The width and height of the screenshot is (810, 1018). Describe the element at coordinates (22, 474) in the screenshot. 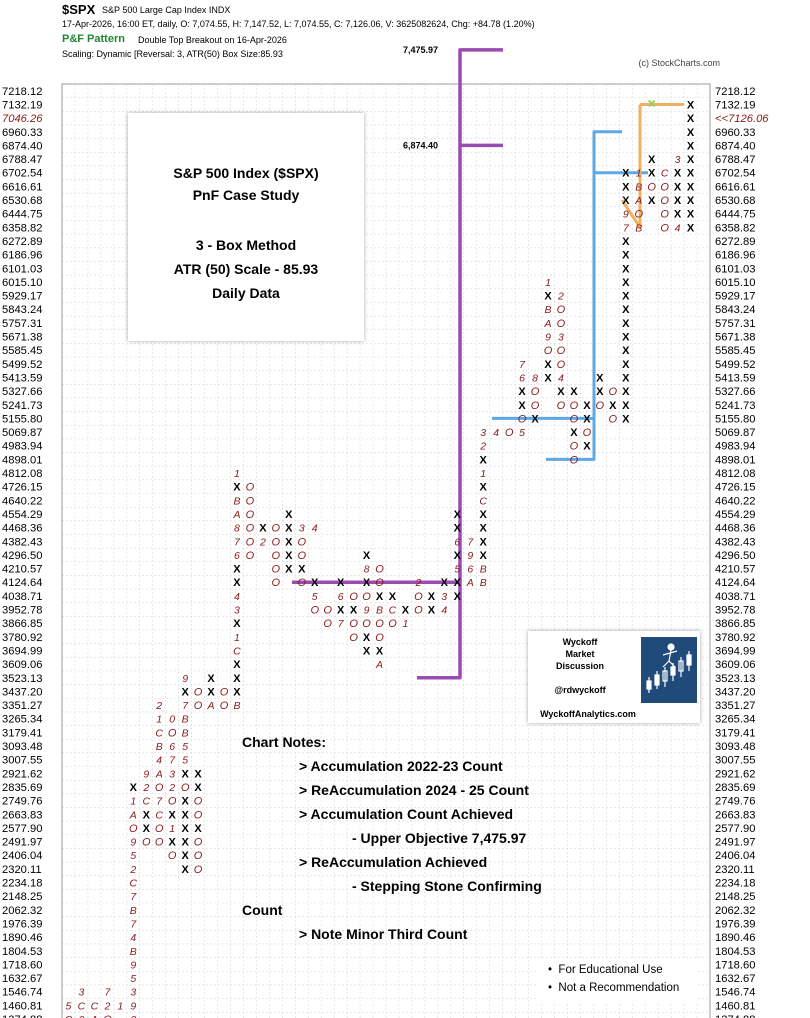

I see `y-tick-left: 4812.08` at that location.